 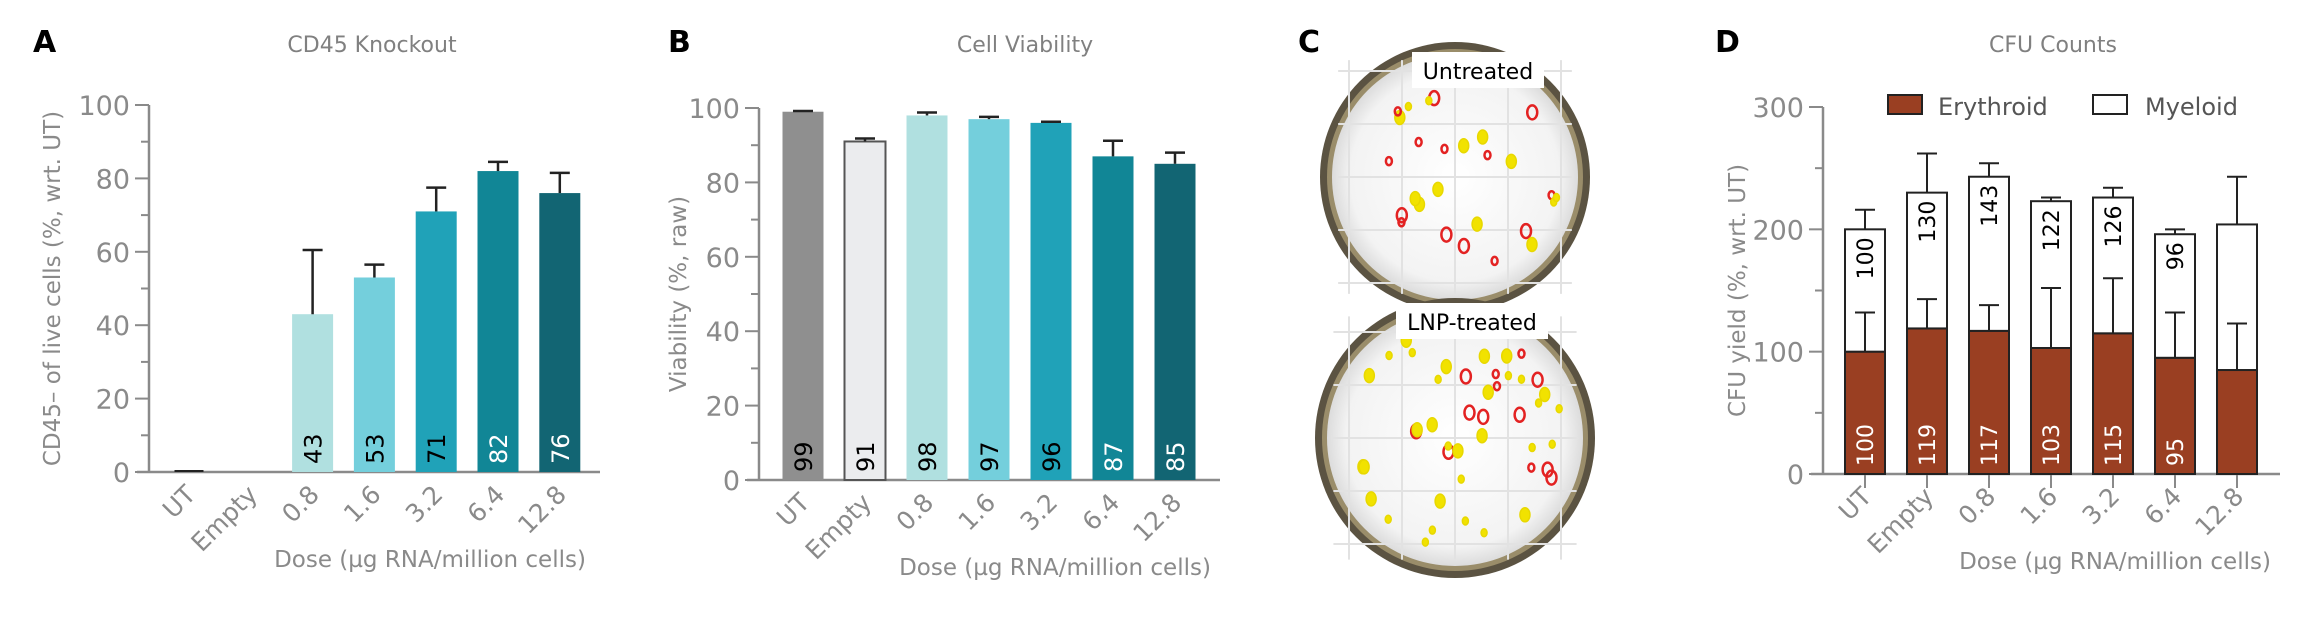 I want to click on colony-plate-images: Untreated LNP-treated, so click(x=1455, y=310).